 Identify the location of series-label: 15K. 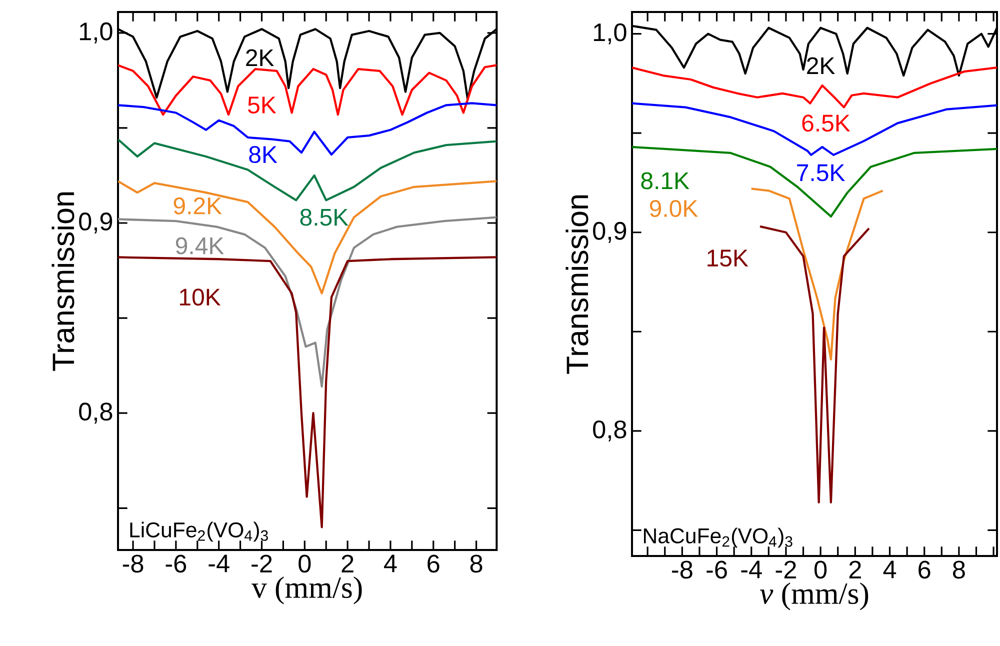
(728, 258).